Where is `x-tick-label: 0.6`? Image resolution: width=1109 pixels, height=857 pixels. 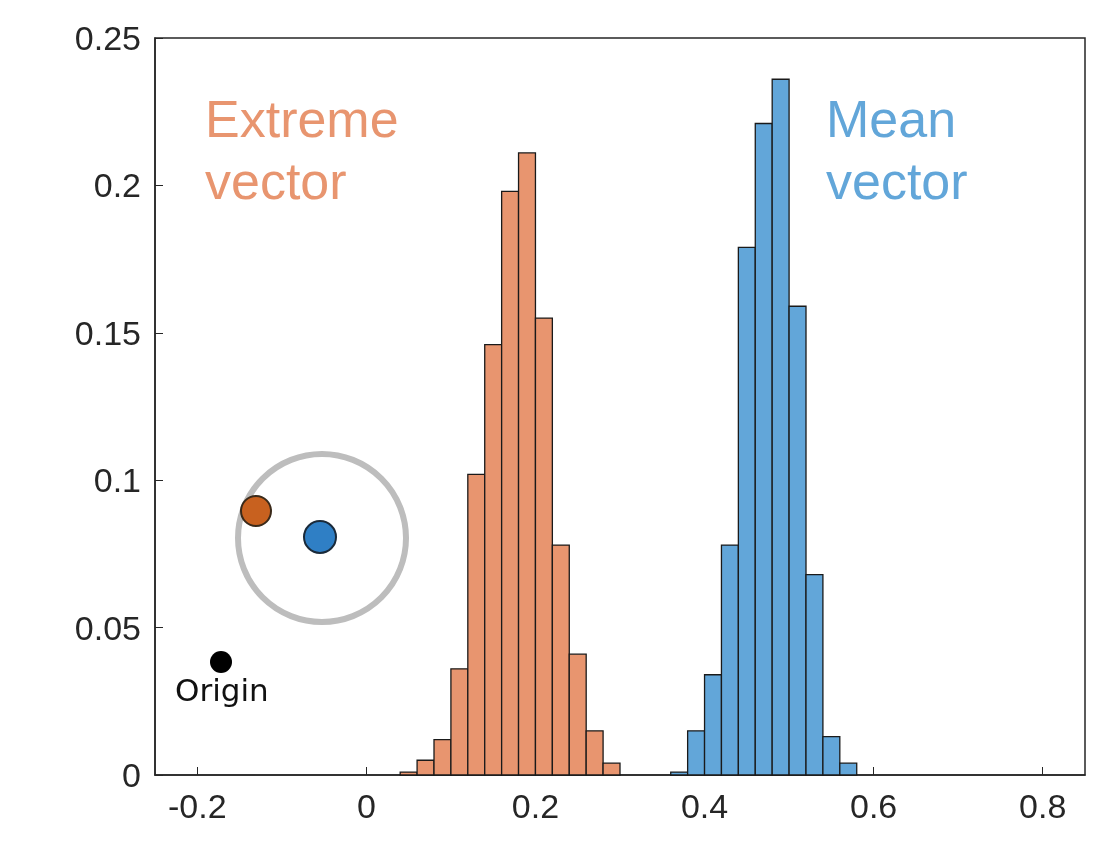 x-tick-label: 0.6 is located at coordinates (874, 806).